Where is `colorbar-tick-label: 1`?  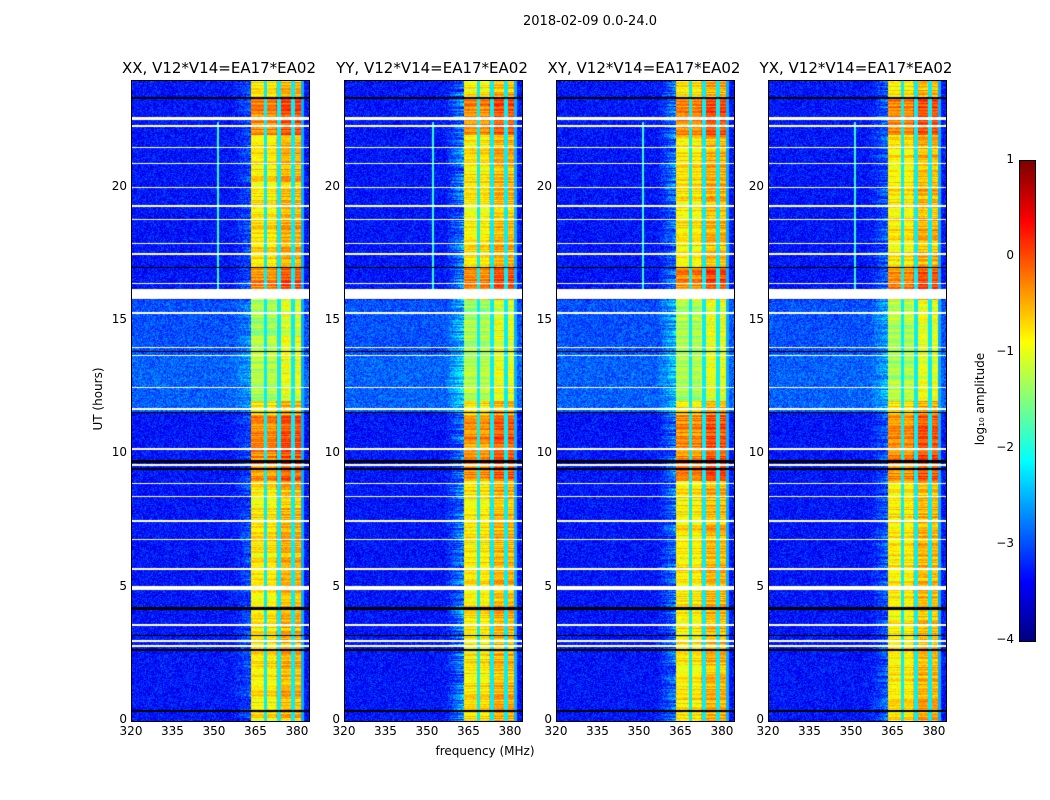
colorbar-tick-label: 1 is located at coordinates (1010, 159).